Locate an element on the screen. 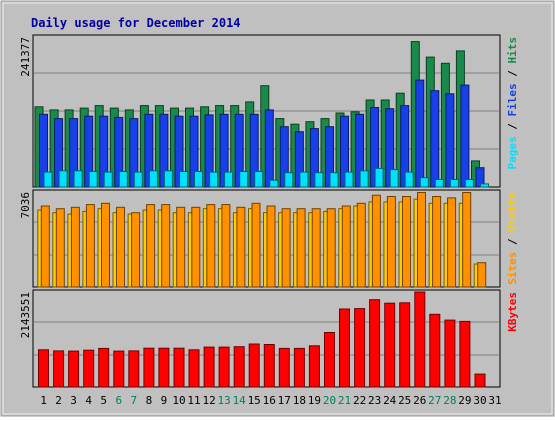  x-tick-label: 28 is located at coordinates (449, 400).